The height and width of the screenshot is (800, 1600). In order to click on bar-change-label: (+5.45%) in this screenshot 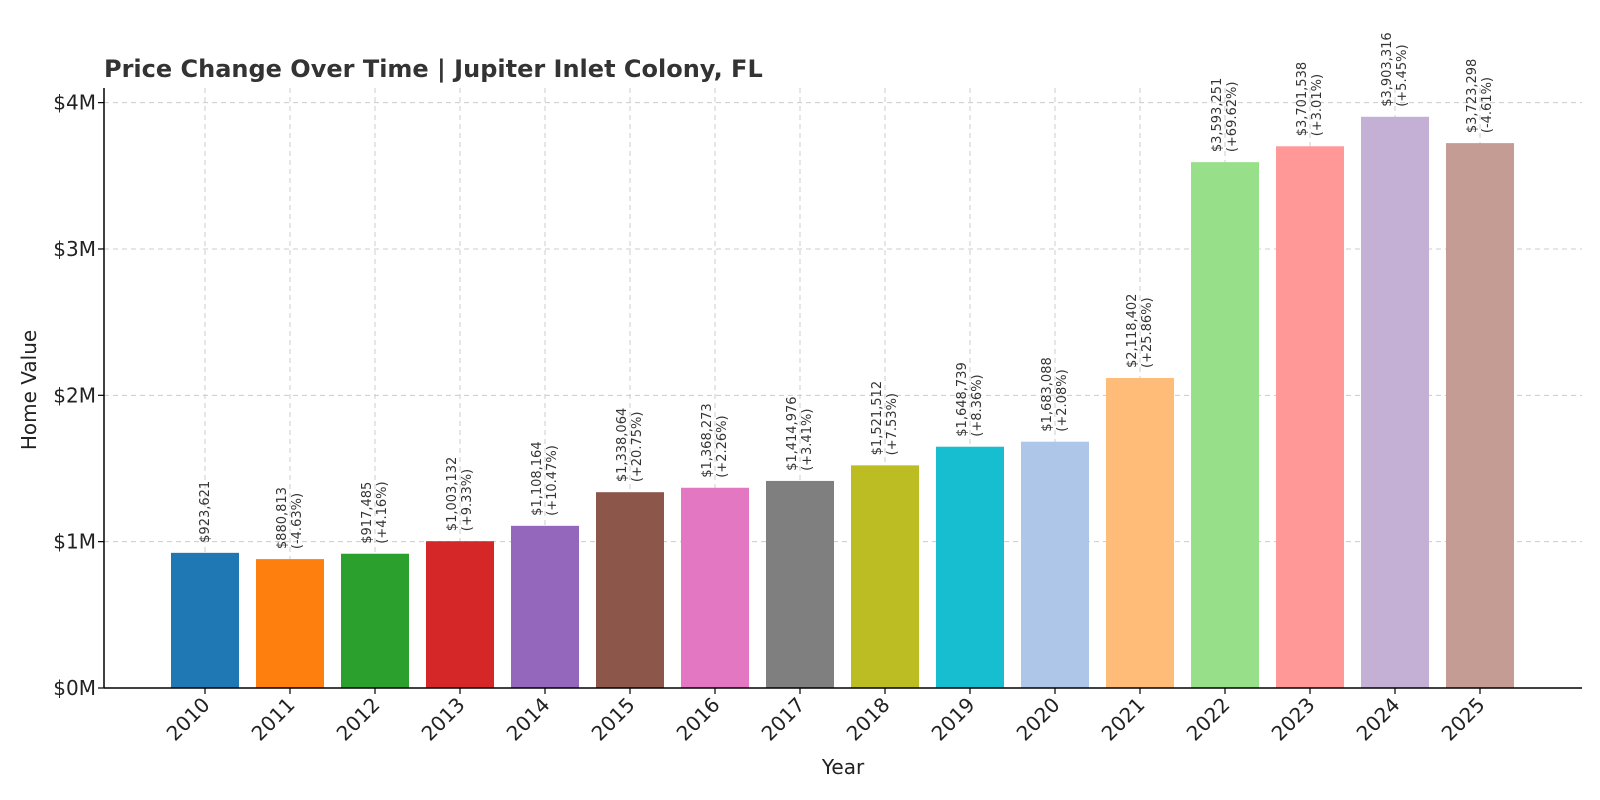, I will do `click(1402, 75)`.